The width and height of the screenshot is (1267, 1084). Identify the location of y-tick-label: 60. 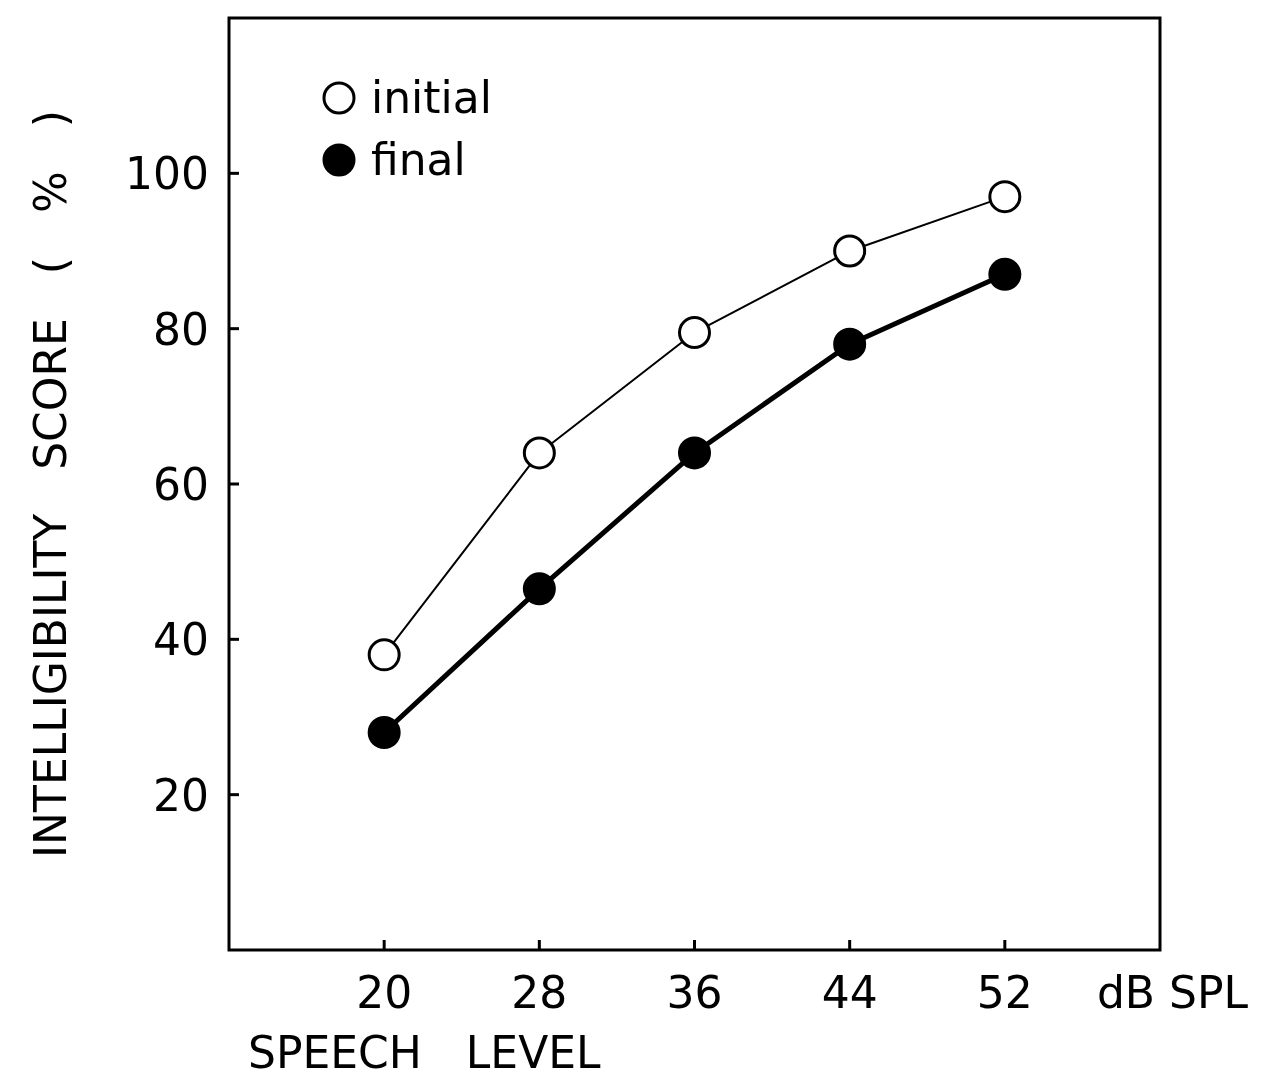
(181, 484).